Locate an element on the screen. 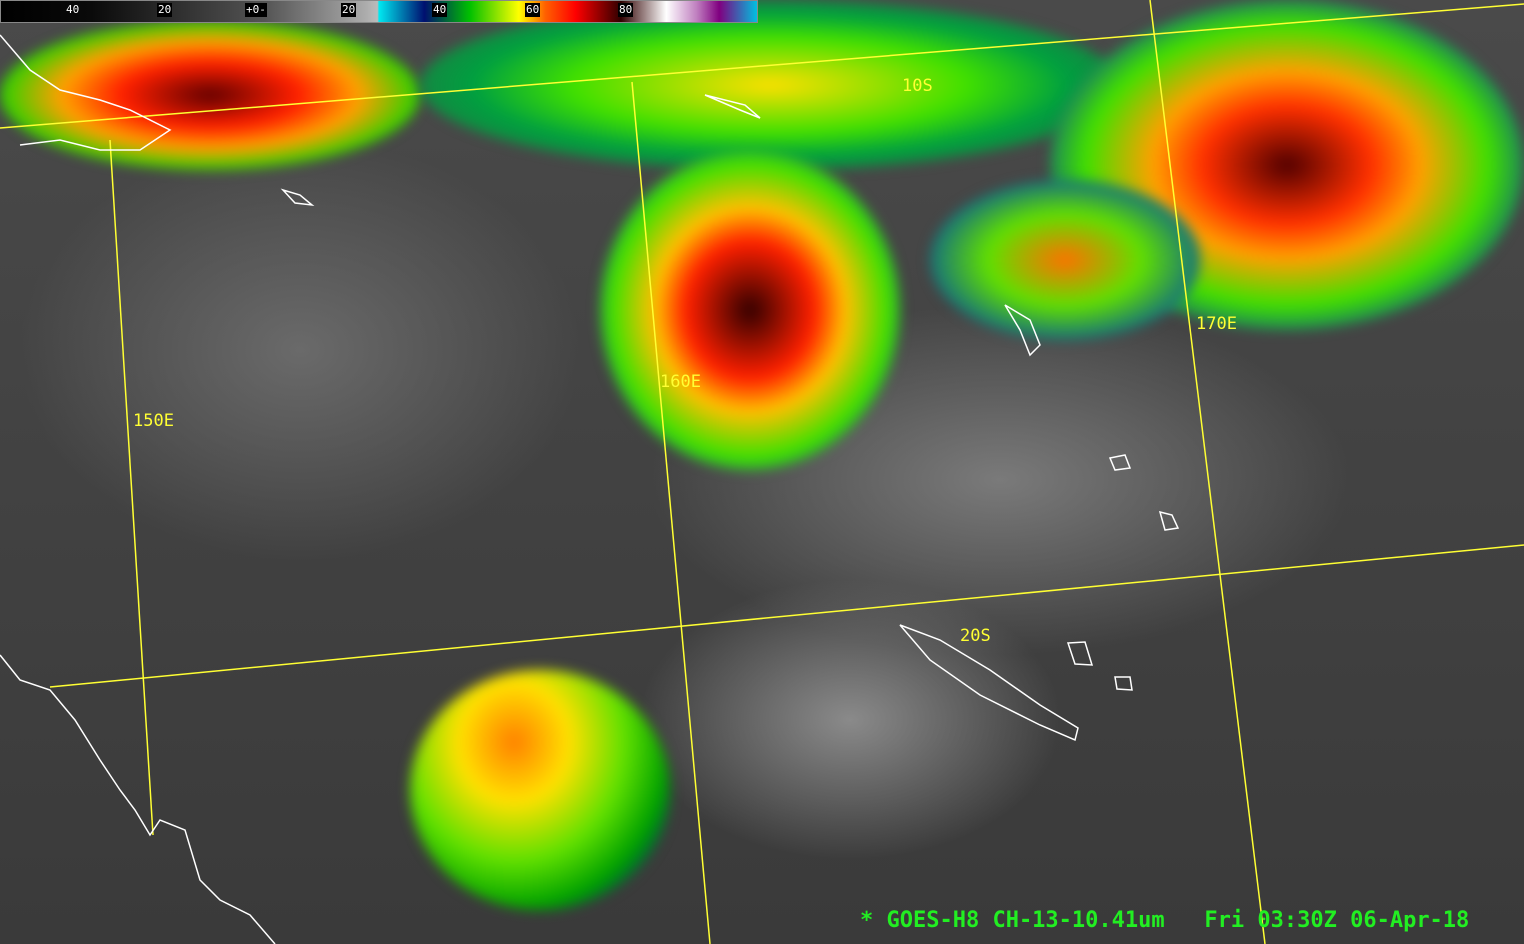 This screenshot has width=1524, height=944. gridline-160e is located at coordinates (671, 512).